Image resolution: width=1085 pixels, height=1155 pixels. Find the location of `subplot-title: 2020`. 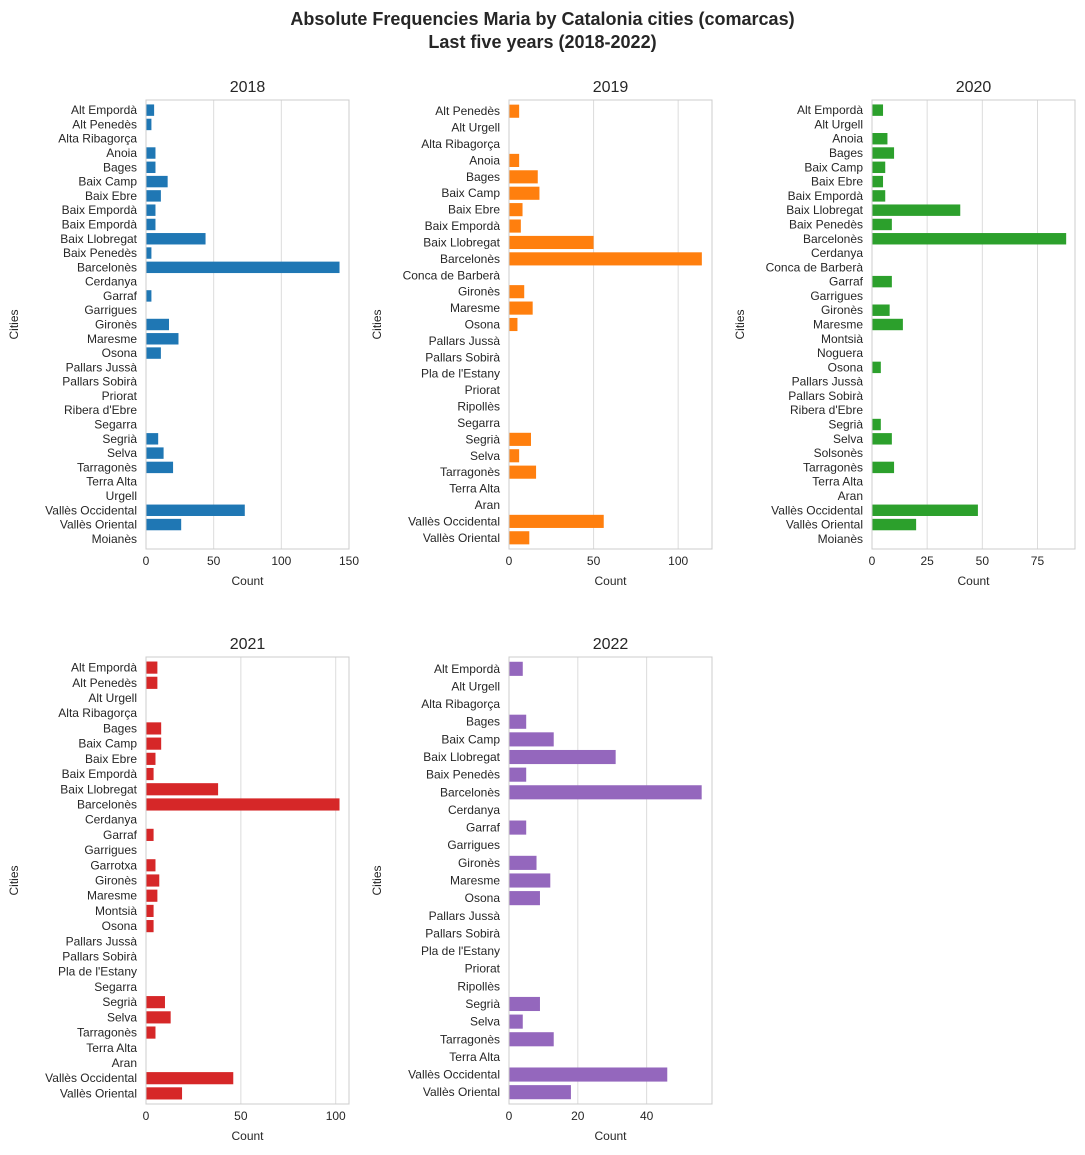

subplot-title: 2020 is located at coordinates (974, 87).